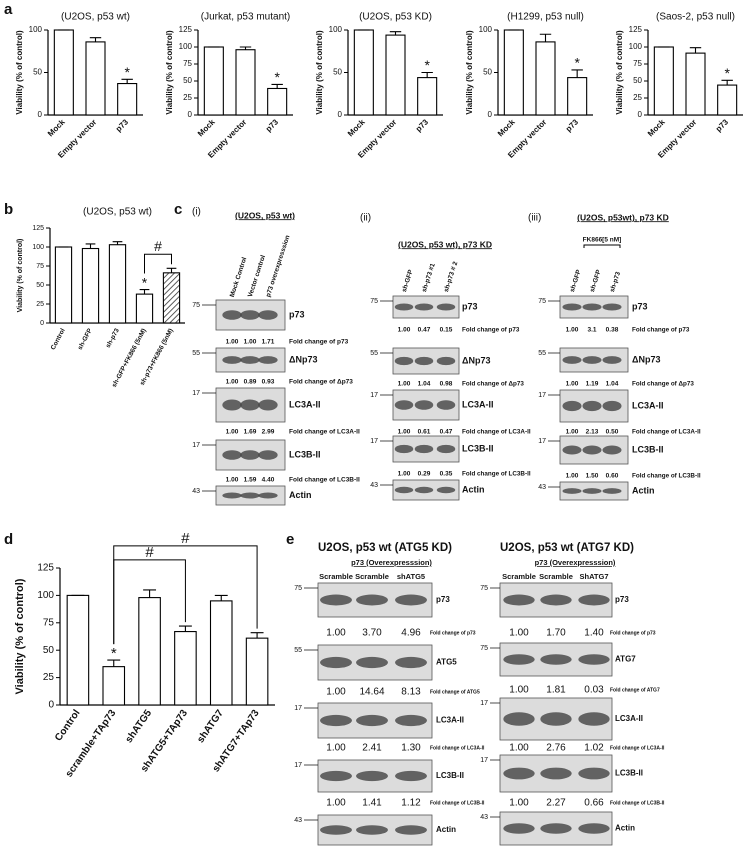 The image size is (744, 853). Describe the element at coordinates (337, 72) in the screenshot. I see `y-tick-label: 50` at that location.